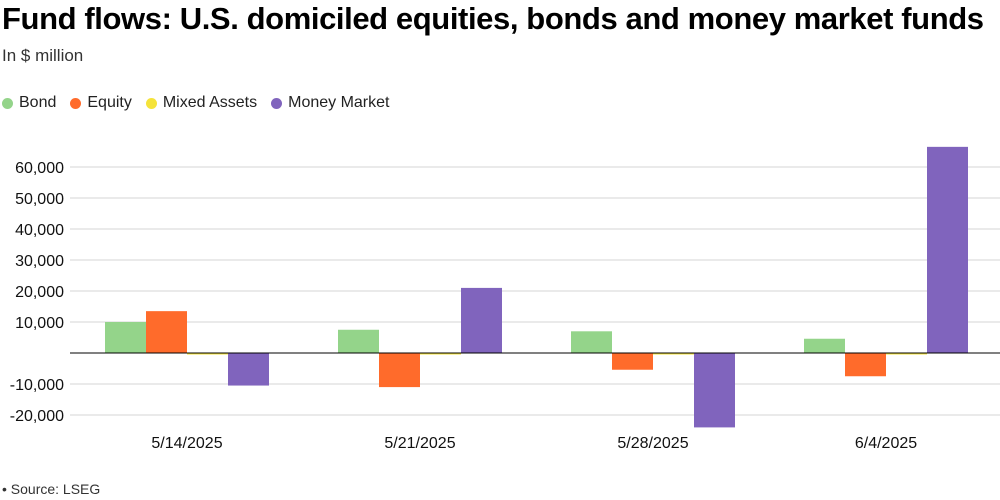 The image size is (1000, 500). What do you see at coordinates (39, 292) in the screenshot?
I see `y-tick-label: 20,000` at bounding box center [39, 292].